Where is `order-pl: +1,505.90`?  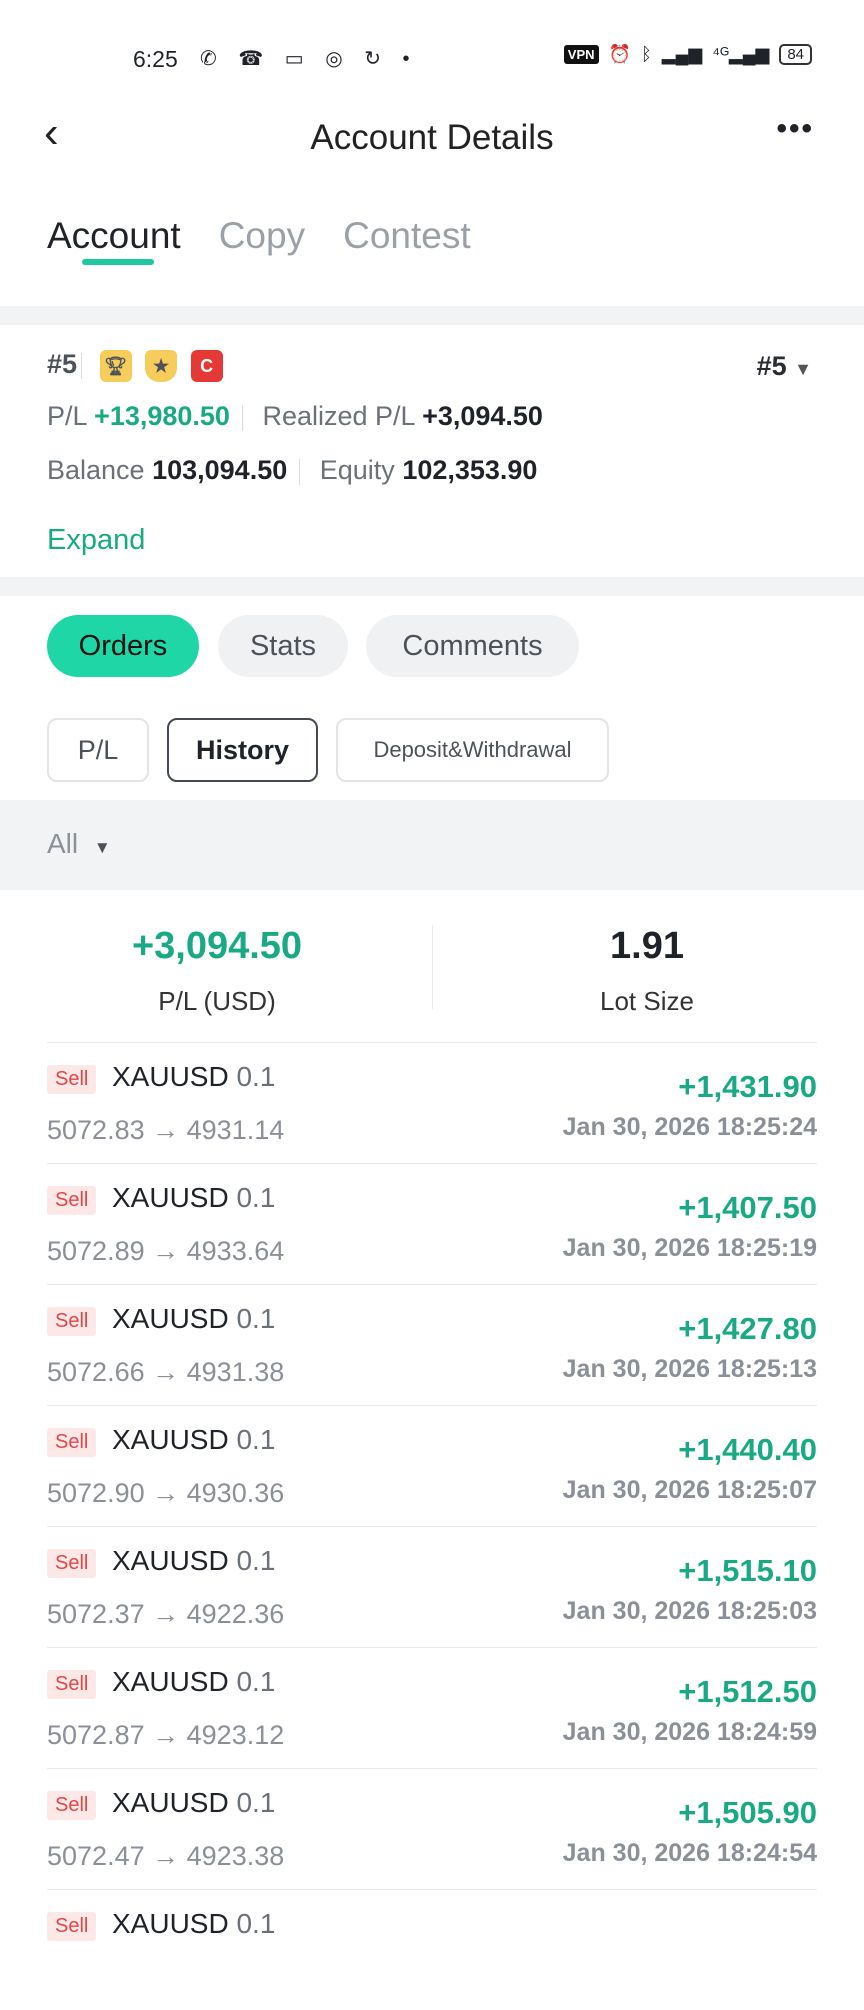 order-pl: +1,505.90 is located at coordinates (747, 1812).